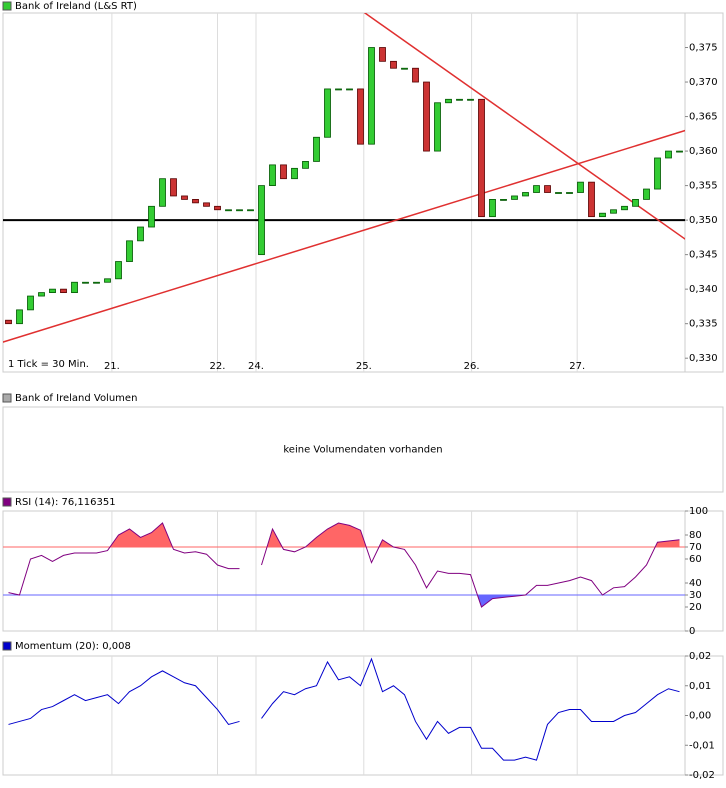 Image resolution: width=726 pixels, height=788 pixels. What do you see at coordinates (695, 595) in the screenshot?
I see `y-tick-label: 30` at bounding box center [695, 595].